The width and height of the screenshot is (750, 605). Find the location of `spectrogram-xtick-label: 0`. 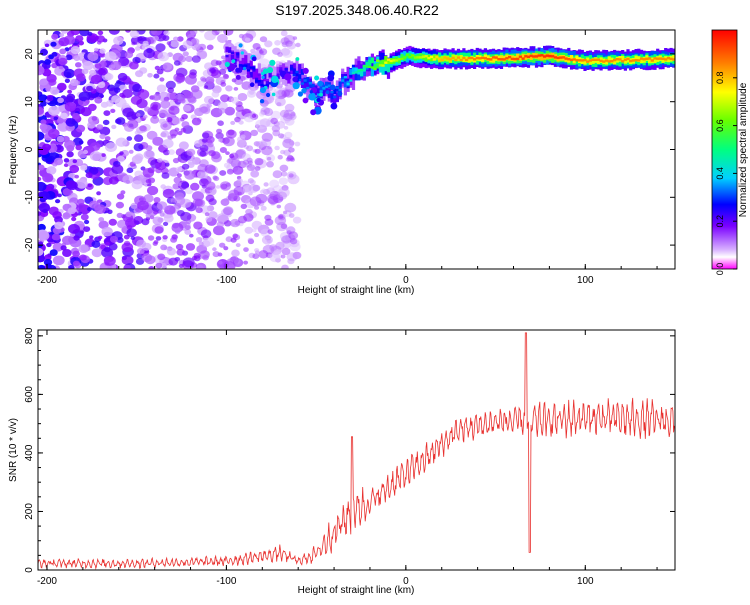

spectrogram-xtick-label: 0 is located at coordinates (406, 280).